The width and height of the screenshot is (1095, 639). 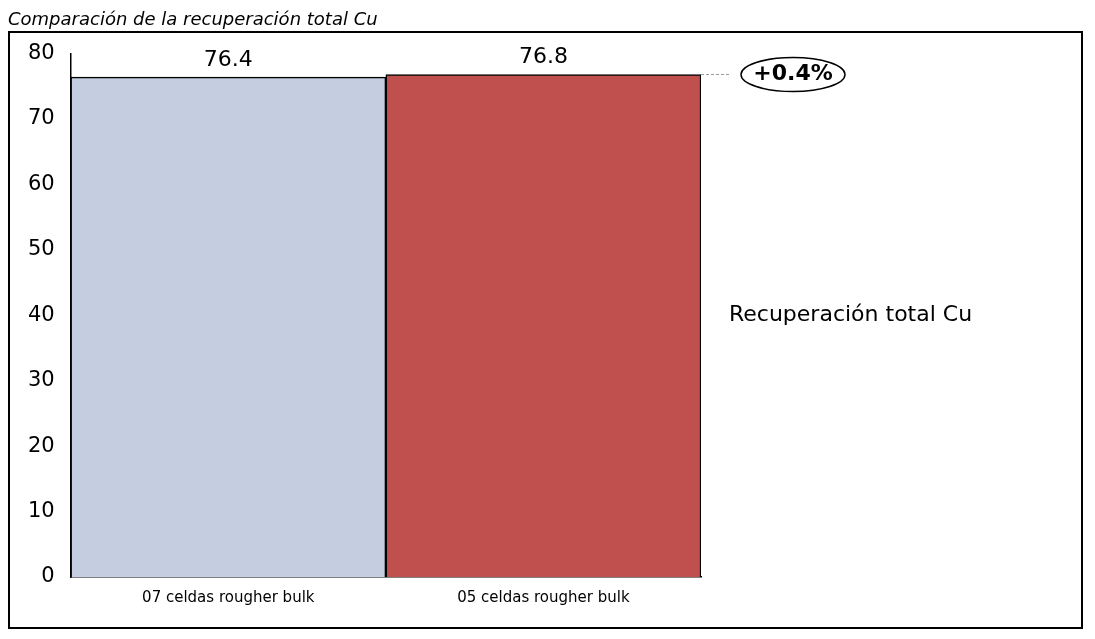 I want to click on x-tick-label: 07 celdas rougher bulk, so click(x=228, y=596).